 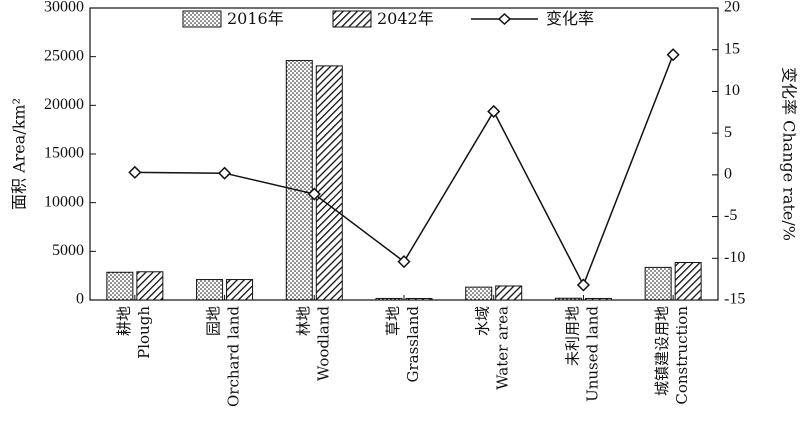 What do you see at coordinates (19, 154) in the screenshot?
I see `y-axis-title: 面积 Area/km²` at bounding box center [19, 154].